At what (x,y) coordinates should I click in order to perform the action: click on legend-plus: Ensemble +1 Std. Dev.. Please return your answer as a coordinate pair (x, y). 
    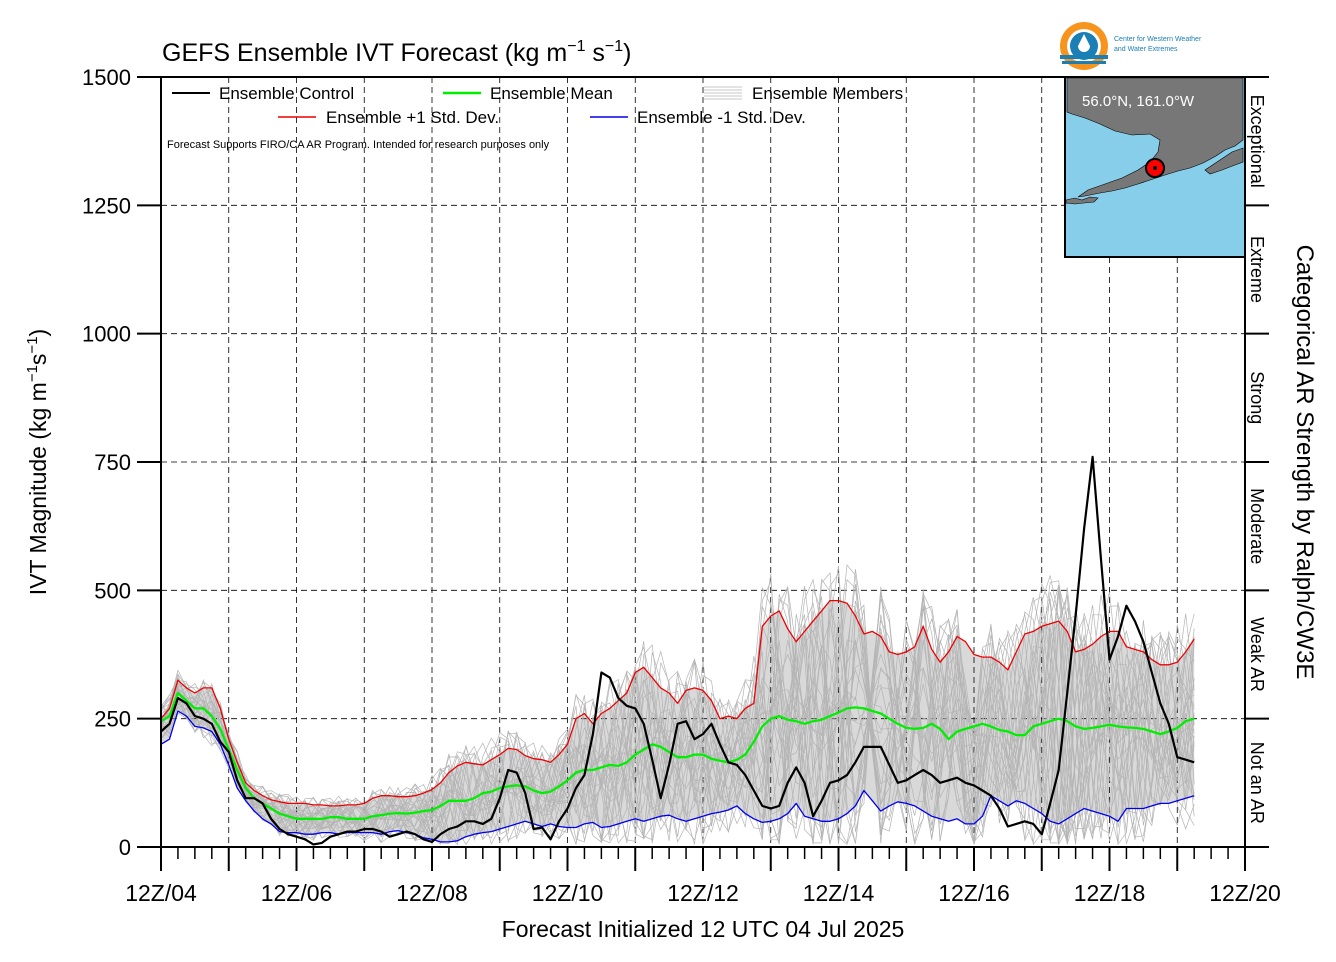
    Looking at the image, I should click on (412, 117).